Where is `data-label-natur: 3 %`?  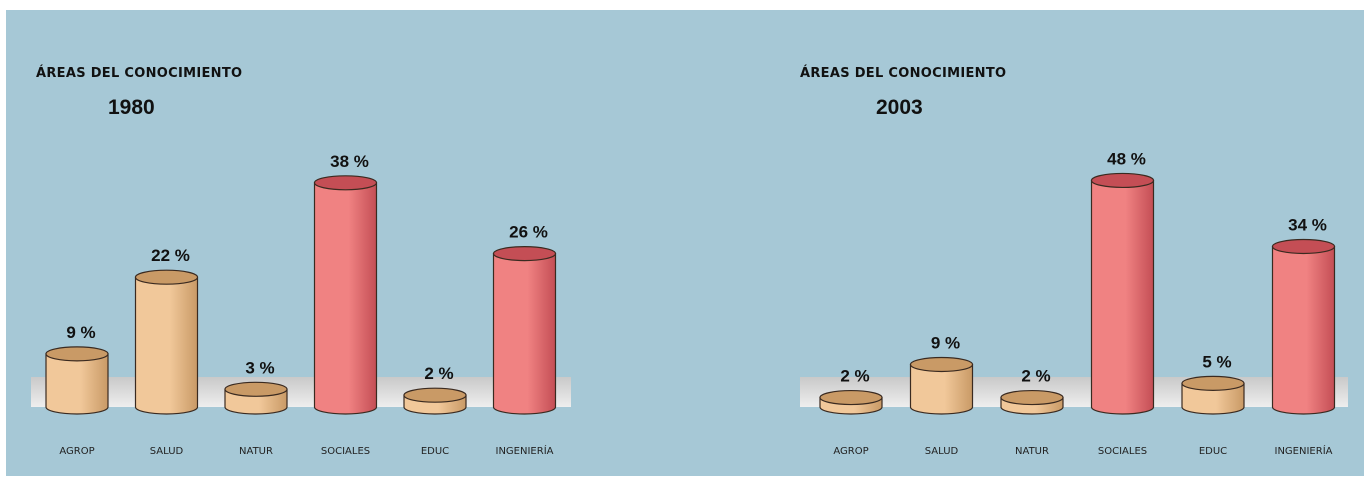
data-label-natur: 3 % is located at coordinates (259, 367).